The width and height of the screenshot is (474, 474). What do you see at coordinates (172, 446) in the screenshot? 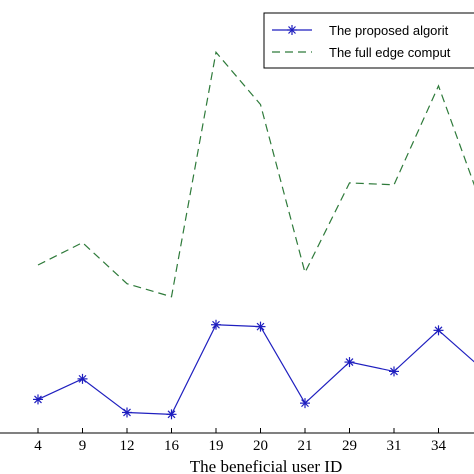
I see `x-tick-label: 16` at bounding box center [172, 446].